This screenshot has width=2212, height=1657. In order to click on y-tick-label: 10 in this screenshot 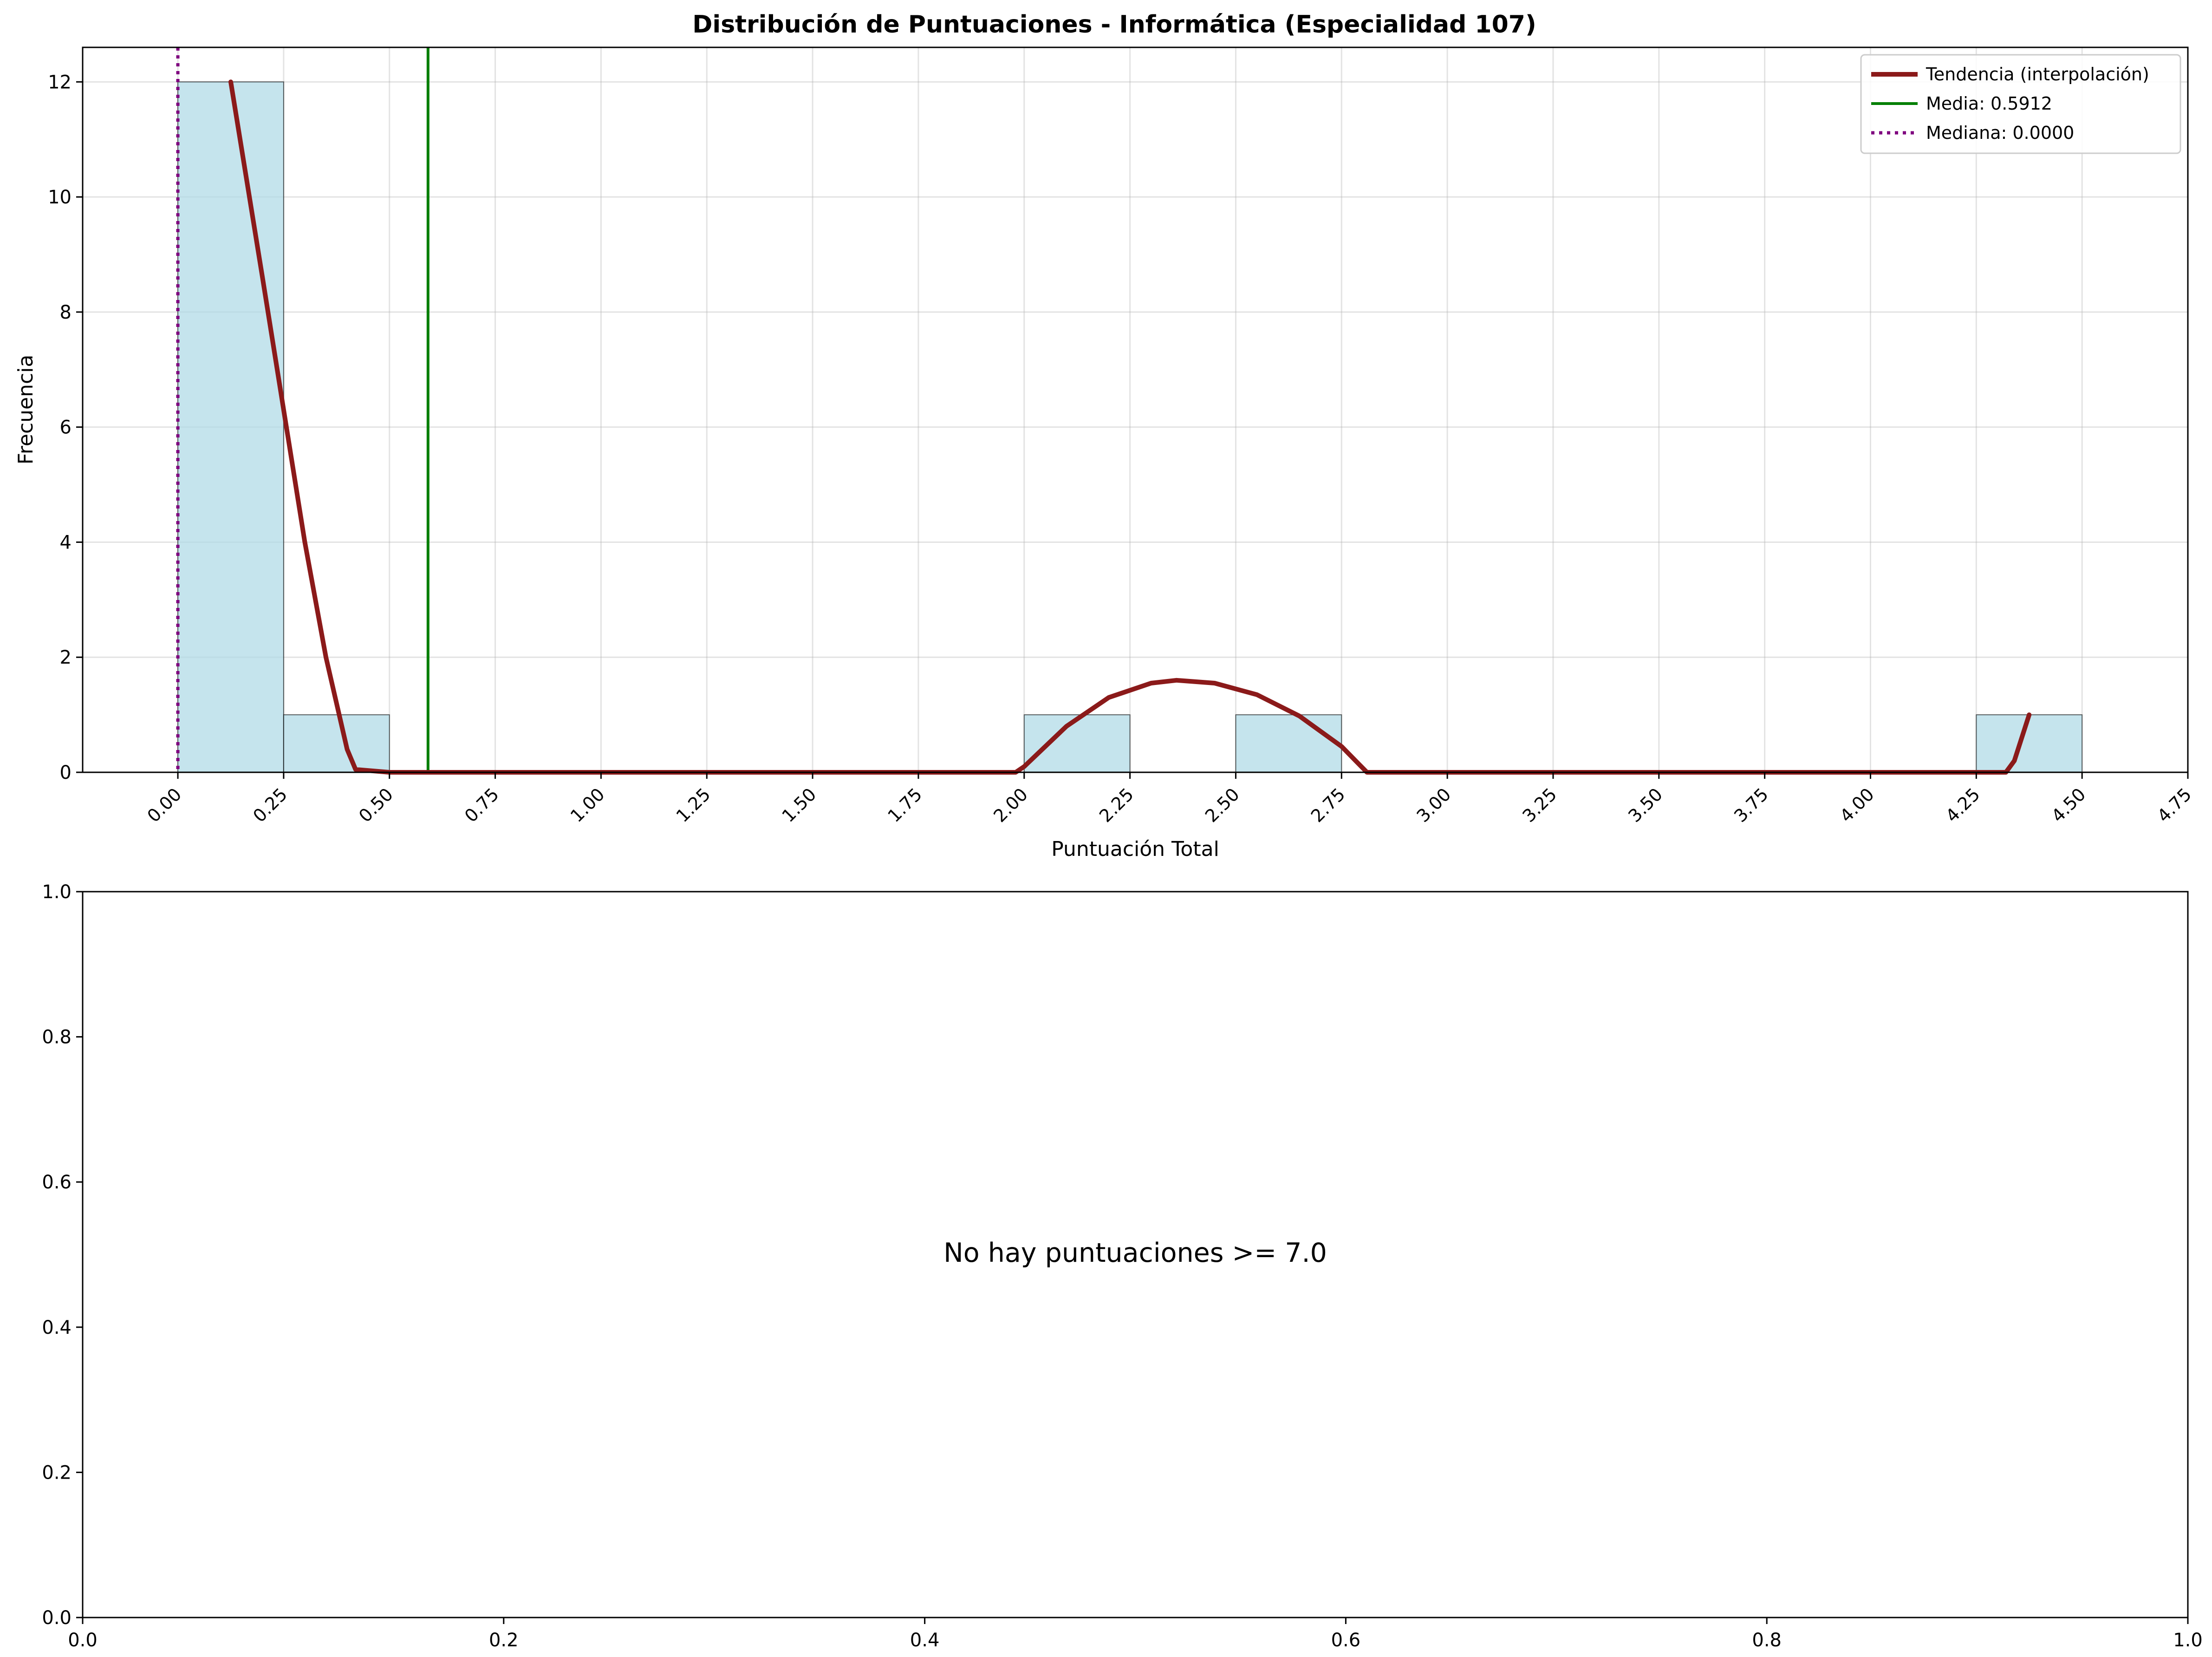, I will do `click(60, 198)`.